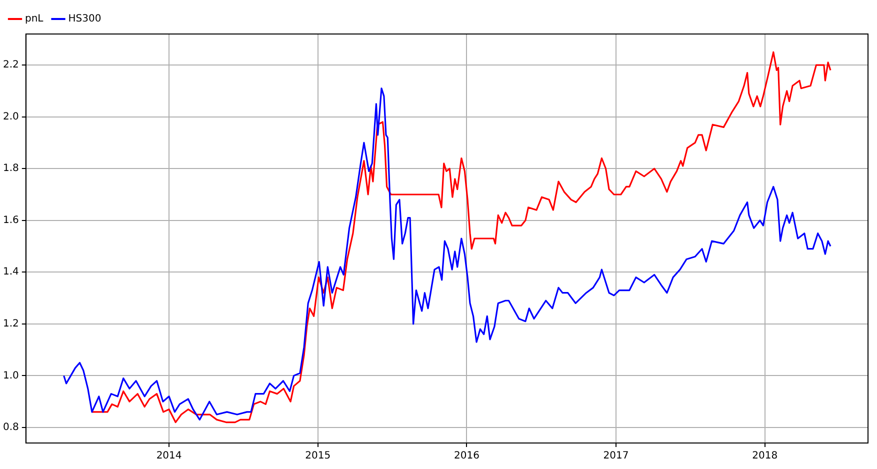  I want to click on y-tick-label: 1.2, so click(10, 324).